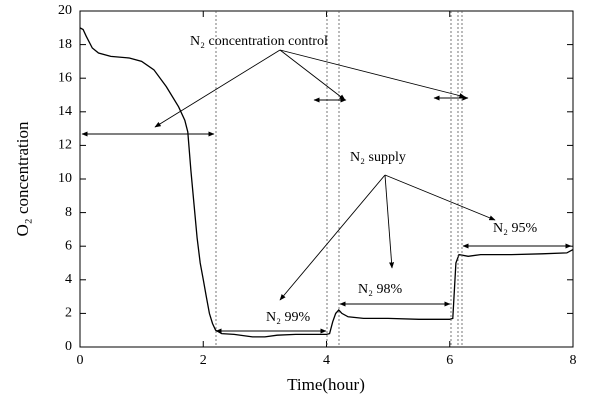  I want to click on y-tick-label: 10, so click(65, 178).